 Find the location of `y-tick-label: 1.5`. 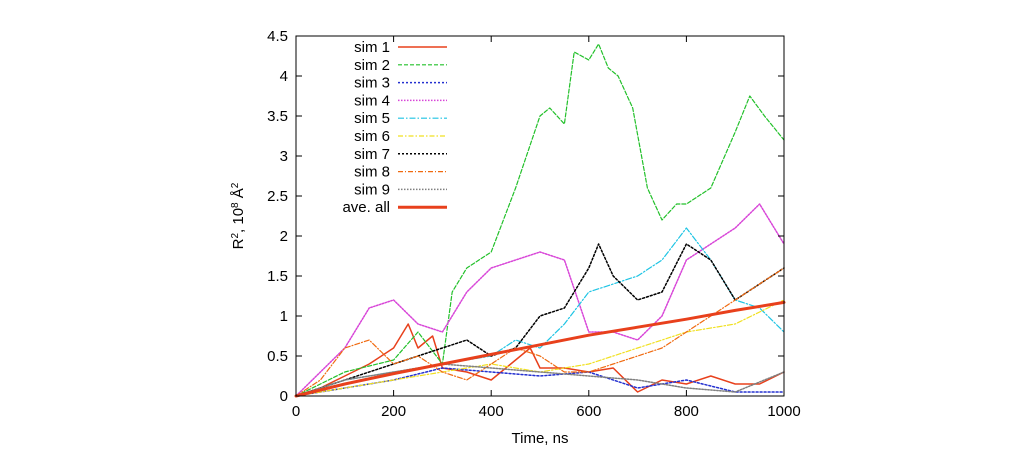

y-tick-label: 1.5 is located at coordinates (277, 276).